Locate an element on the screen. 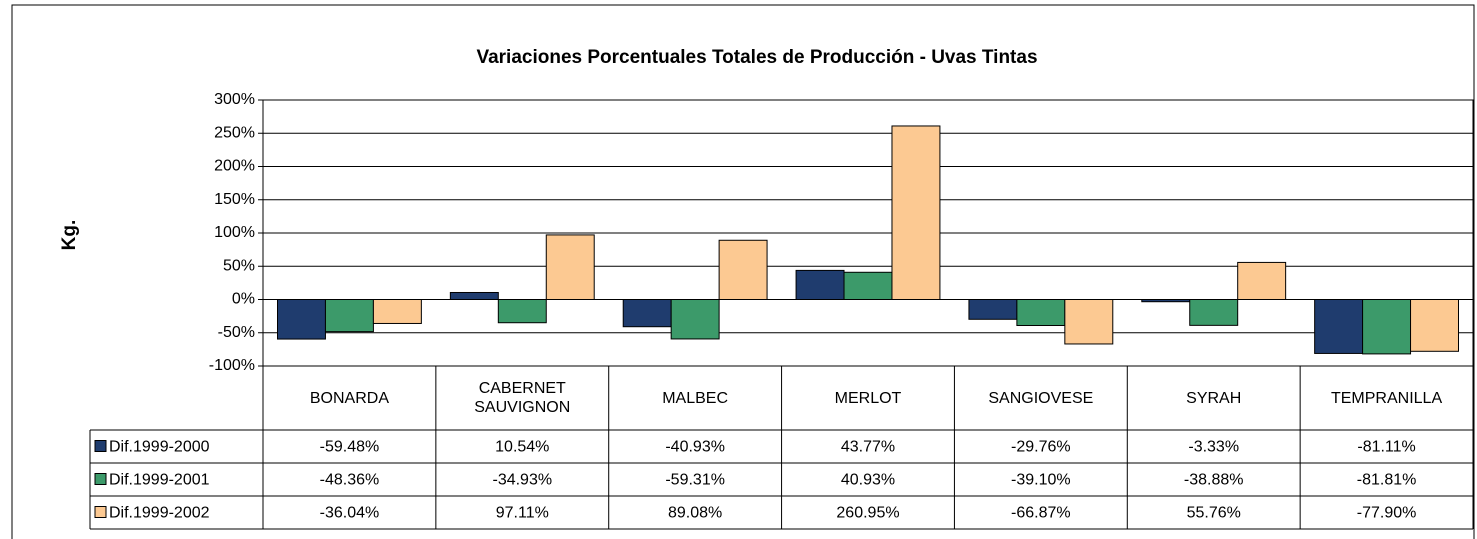 This screenshot has width=1477, height=539. x-tick-label: SANGIOVESE is located at coordinates (1041, 398).